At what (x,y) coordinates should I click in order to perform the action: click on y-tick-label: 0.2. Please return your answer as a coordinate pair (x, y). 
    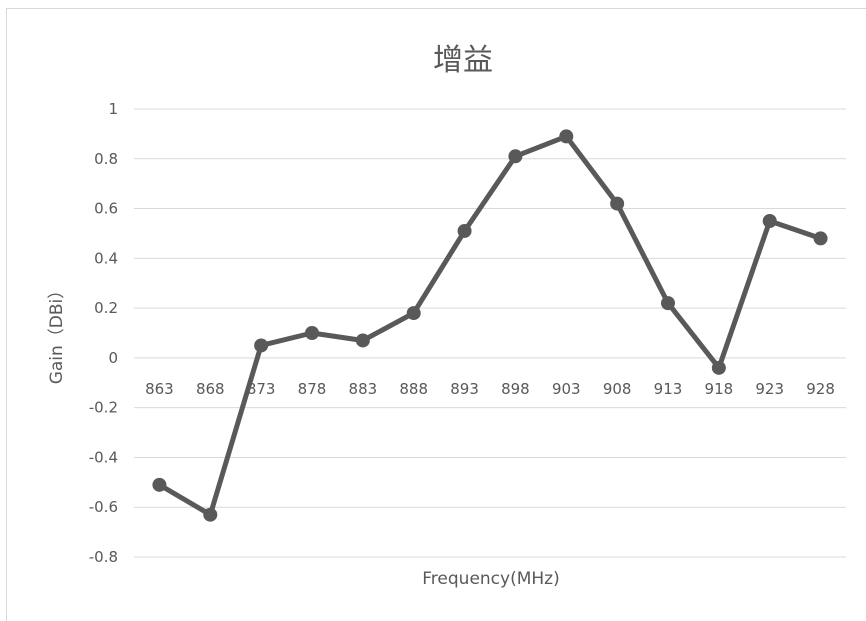
    Looking at the image, I should click on (106, 308).